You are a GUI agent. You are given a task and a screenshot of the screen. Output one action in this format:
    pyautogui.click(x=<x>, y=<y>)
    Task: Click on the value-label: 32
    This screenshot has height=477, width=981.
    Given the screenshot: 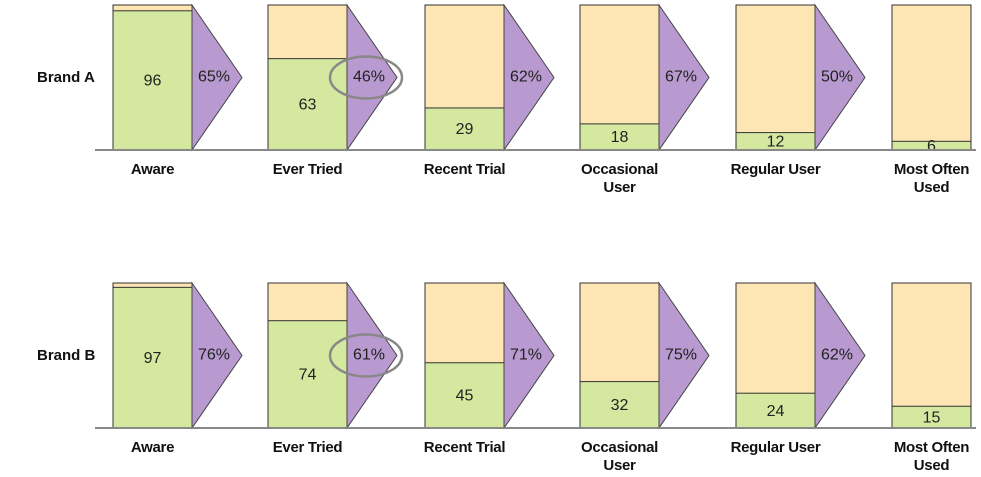 What is the action you would take?
    pyautogui.click(x=620, y=405)
    